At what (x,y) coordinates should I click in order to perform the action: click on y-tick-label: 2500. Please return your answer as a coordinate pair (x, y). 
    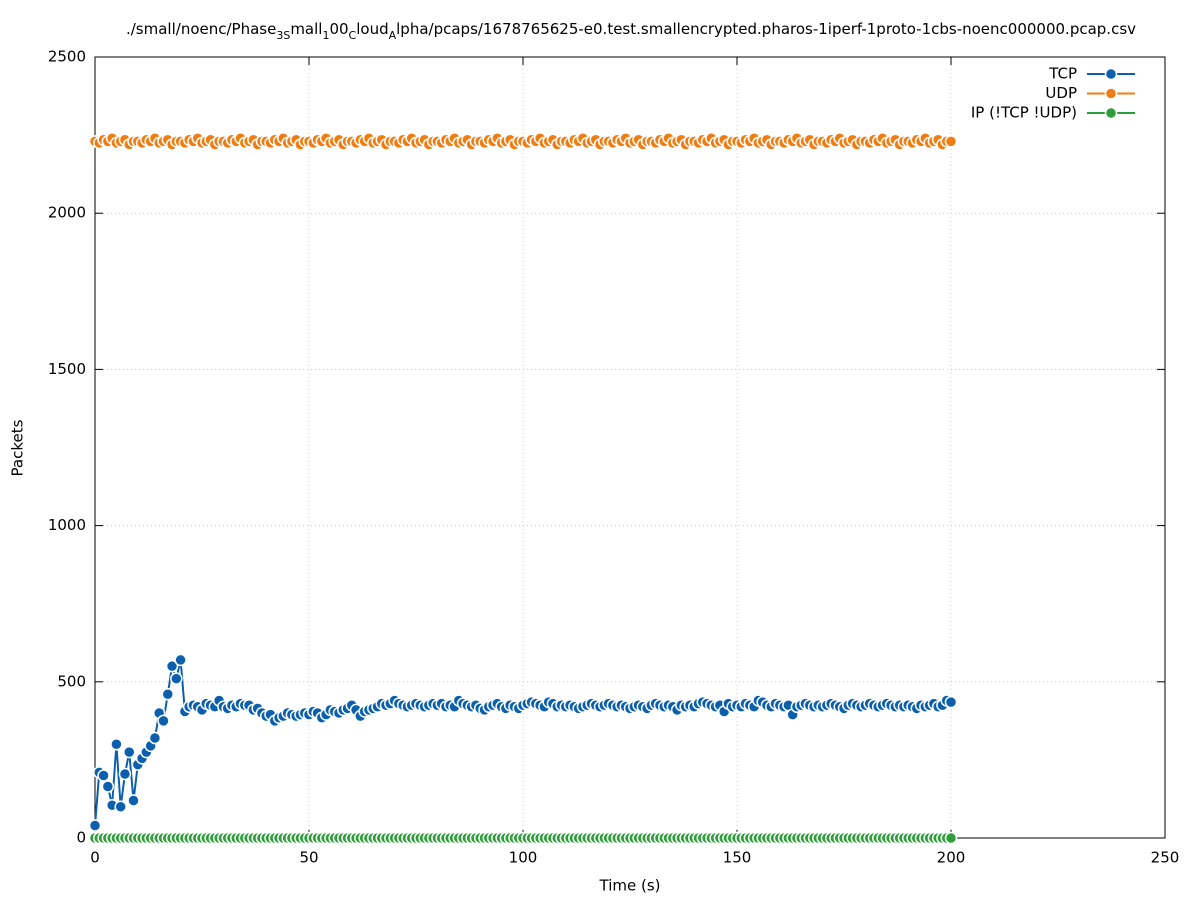
    Looking at the image, I should click on (67, 57).